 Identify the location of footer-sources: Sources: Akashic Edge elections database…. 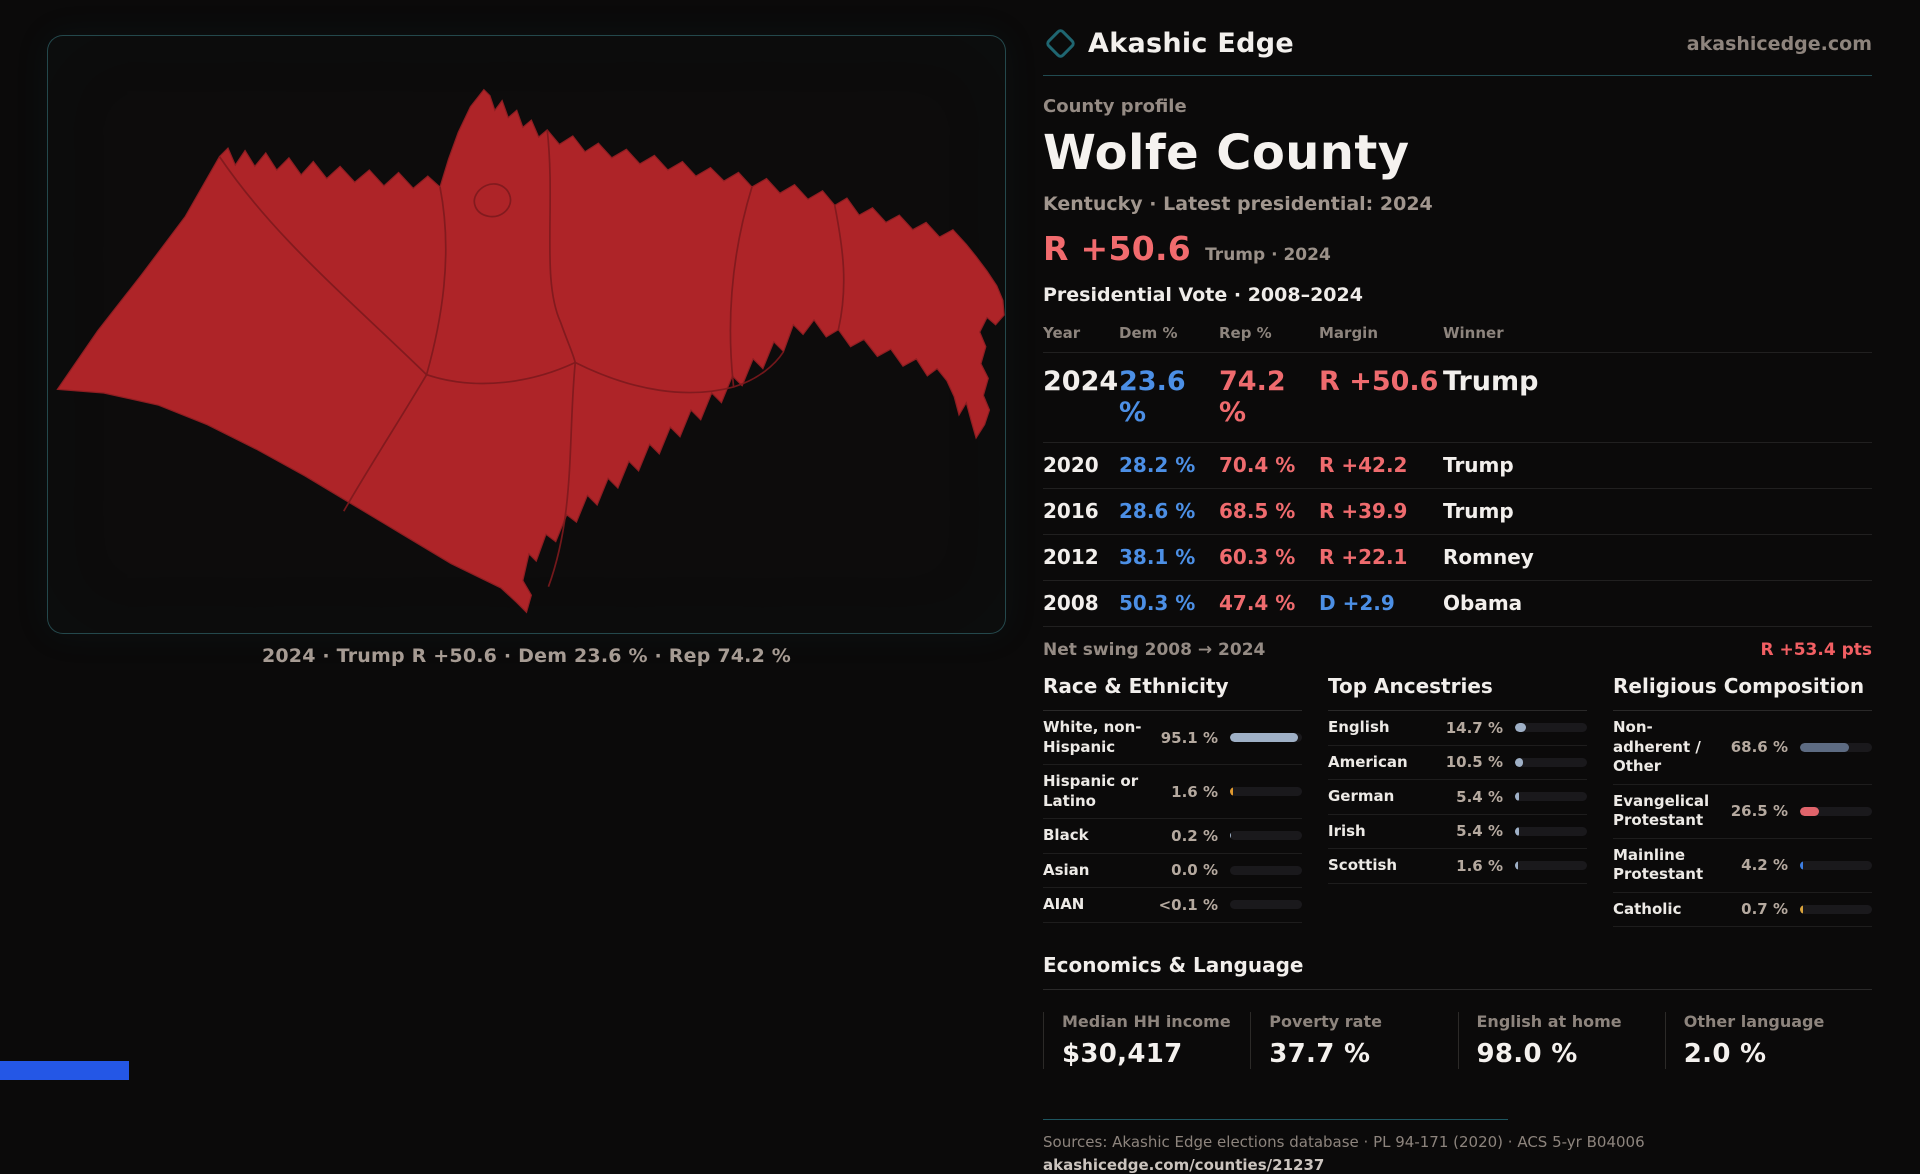
(1457, 1142).